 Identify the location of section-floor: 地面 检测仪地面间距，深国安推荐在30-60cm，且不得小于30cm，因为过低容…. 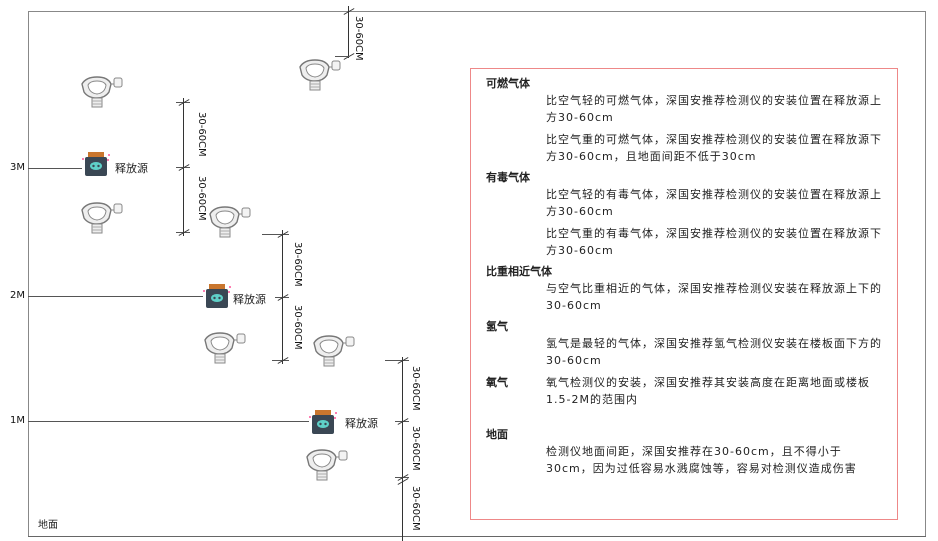
(686, 452).